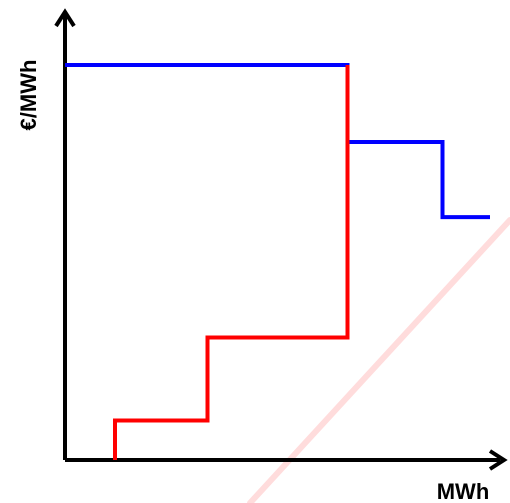 This screenshot has width=510, height=503. Describe the element at coordinates (463, 491) in the screenshot. I see `x-axis-label: MWh` at that location.